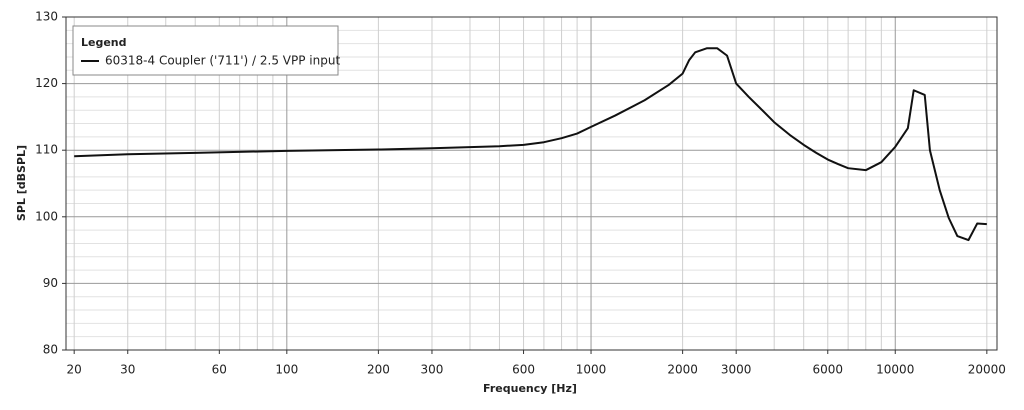 This screenshot has height=410, width=1024. What do you see at coordinates (222, 61) in the screenshot?
I see `legend-label: 60318-4 Coupler ('711') / 2.5 VPP input` at bounding box center [222, 61].